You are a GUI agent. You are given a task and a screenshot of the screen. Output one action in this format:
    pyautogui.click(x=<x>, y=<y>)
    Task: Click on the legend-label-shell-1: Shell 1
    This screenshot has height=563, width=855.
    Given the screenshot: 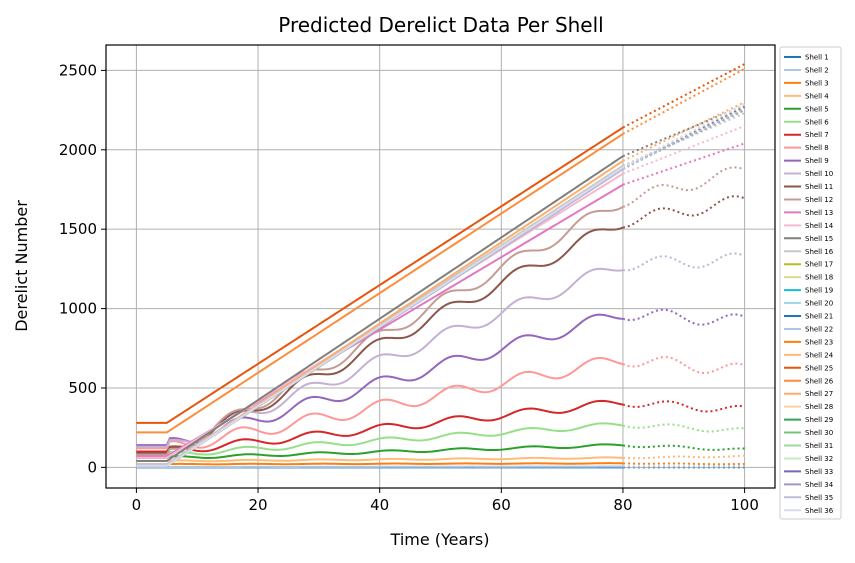 What is the action you would take?
    pyautogui.click(x=817, y=58)
    